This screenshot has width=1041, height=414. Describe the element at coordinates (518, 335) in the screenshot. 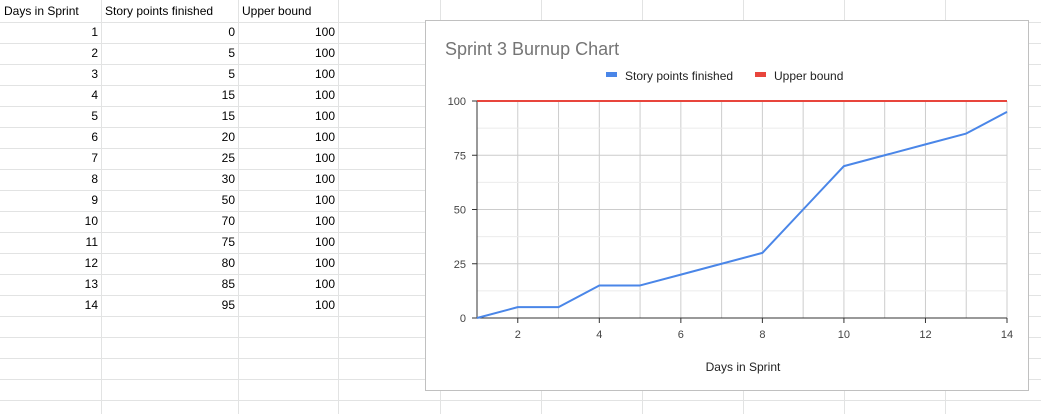

I see `x-tick-label: 2` at that location.